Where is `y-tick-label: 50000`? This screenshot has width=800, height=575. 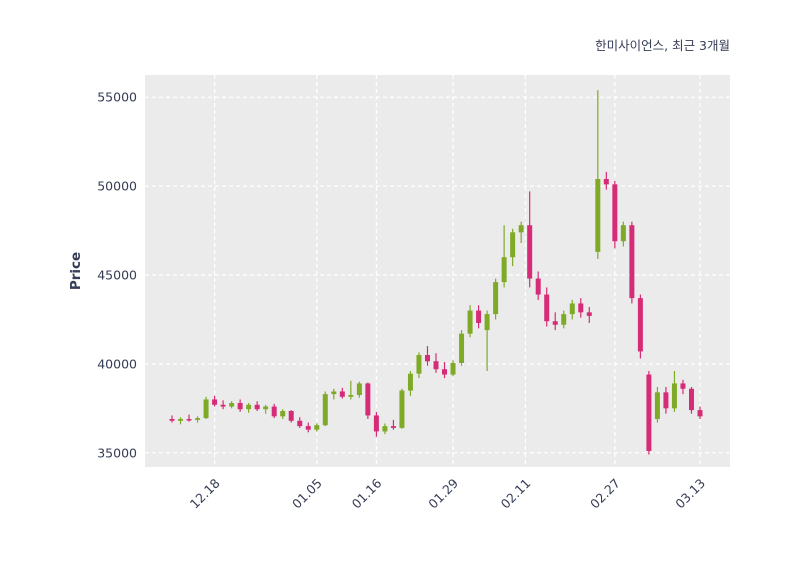
y-tick-label: 50000 is located at coordinates (117, 186).